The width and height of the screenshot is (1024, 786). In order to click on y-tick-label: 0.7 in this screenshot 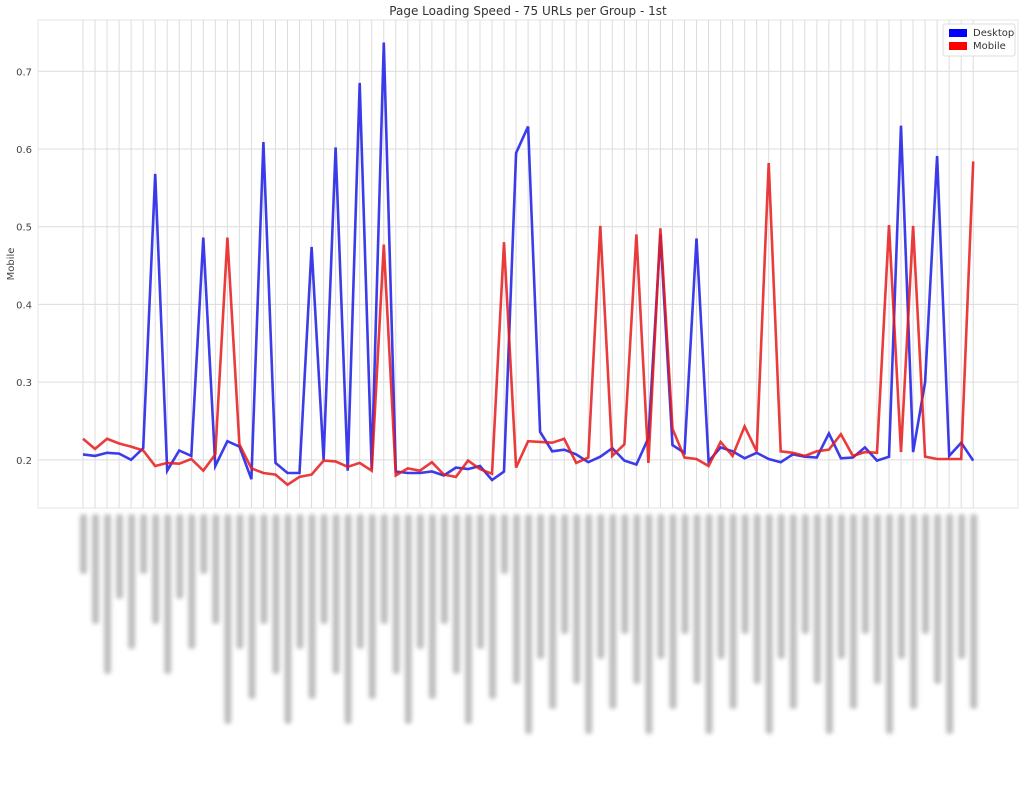, I will do `click(24, 72)`.